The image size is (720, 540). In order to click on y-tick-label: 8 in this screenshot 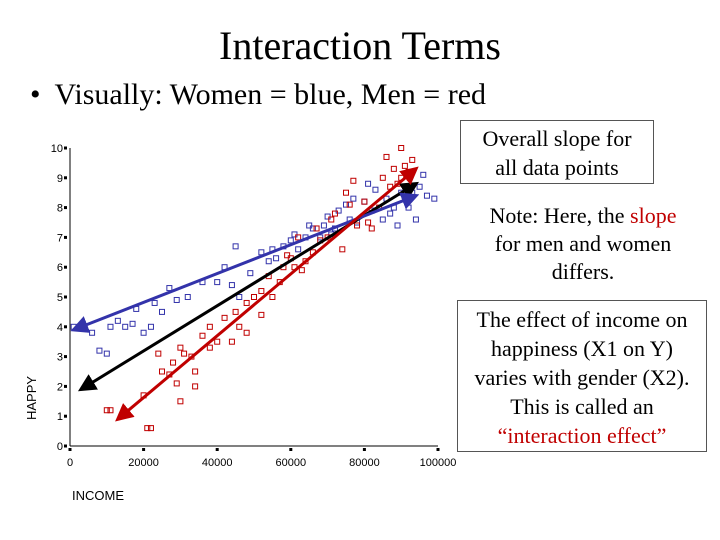, I will do `click(60, 209)`.